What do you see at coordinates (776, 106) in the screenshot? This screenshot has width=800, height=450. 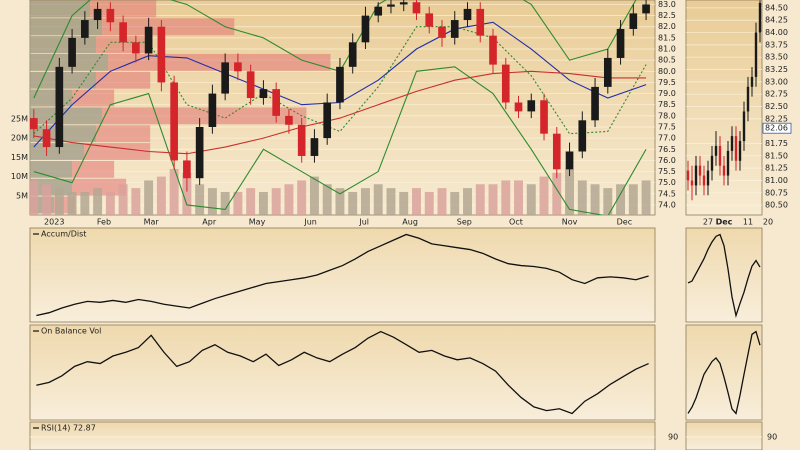 I see `y-tick-label: 82.50` at bounding box center [776, 106].